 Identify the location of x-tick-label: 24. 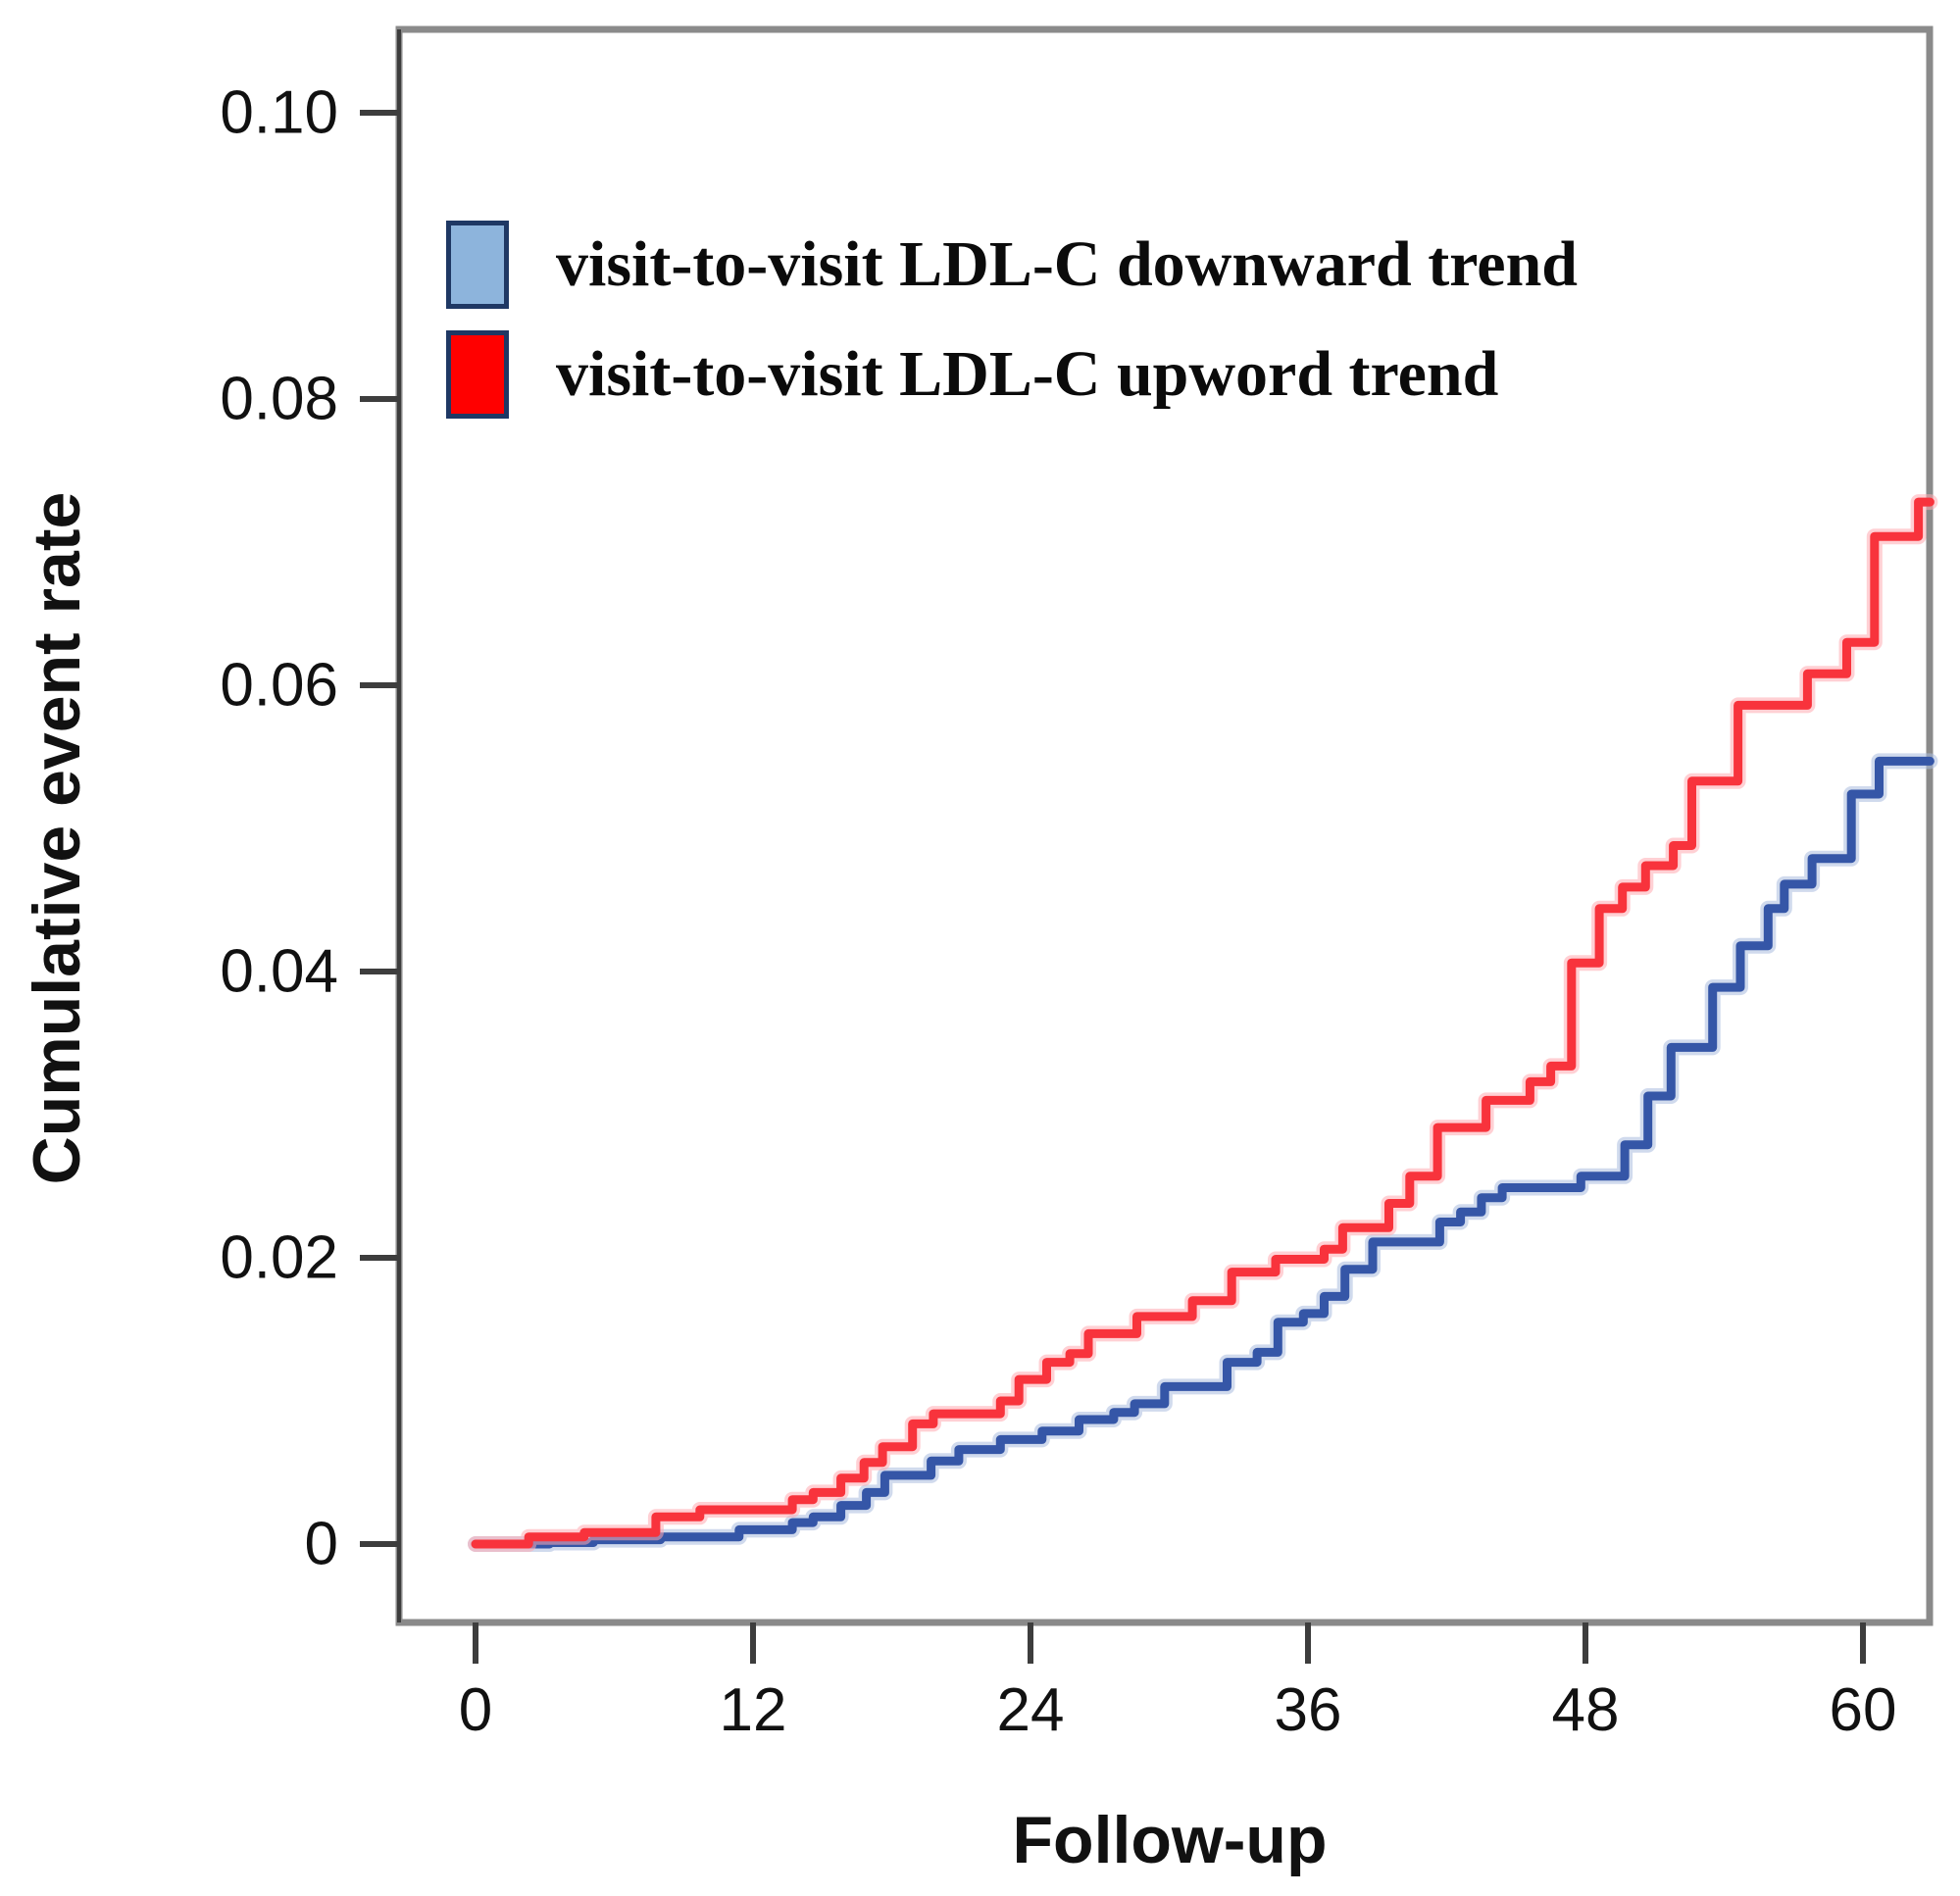
(1031, 1710).